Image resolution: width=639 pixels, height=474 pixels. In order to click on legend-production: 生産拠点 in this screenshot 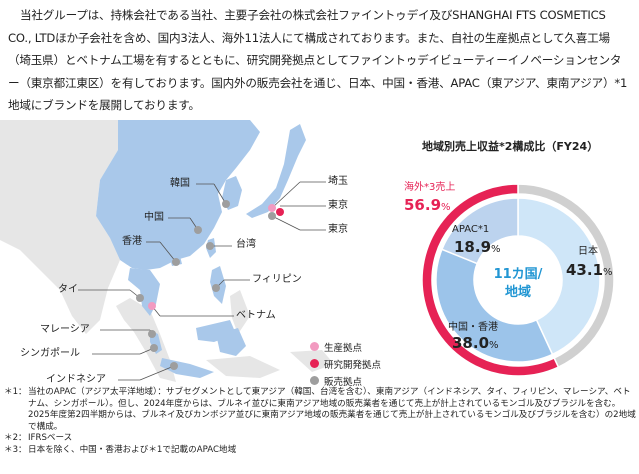, I will do `click(345, 346)`.